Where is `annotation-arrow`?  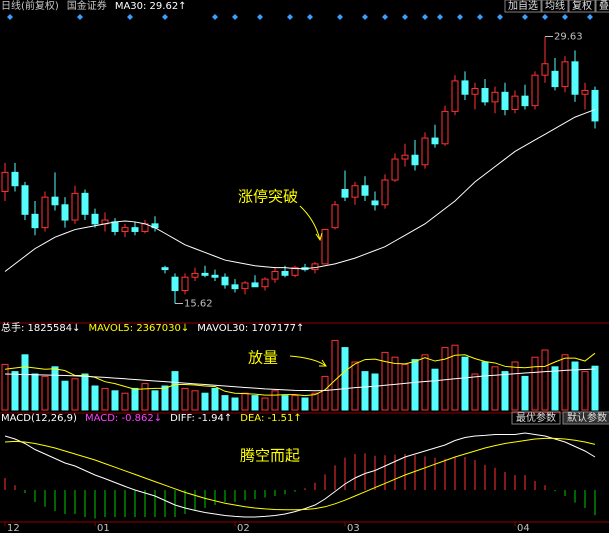 annotation-arrow is located at coordinates (311, 223).